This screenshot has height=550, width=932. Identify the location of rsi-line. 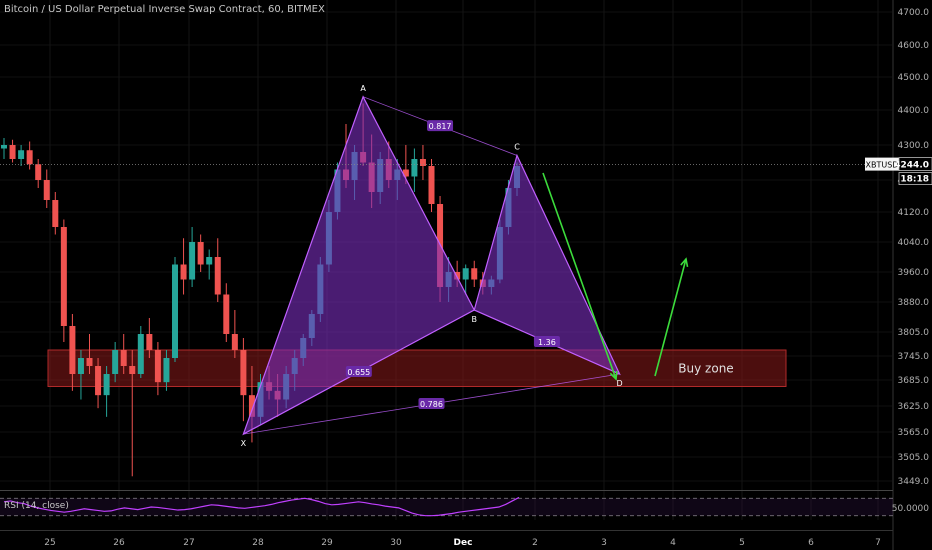
(261, 506).